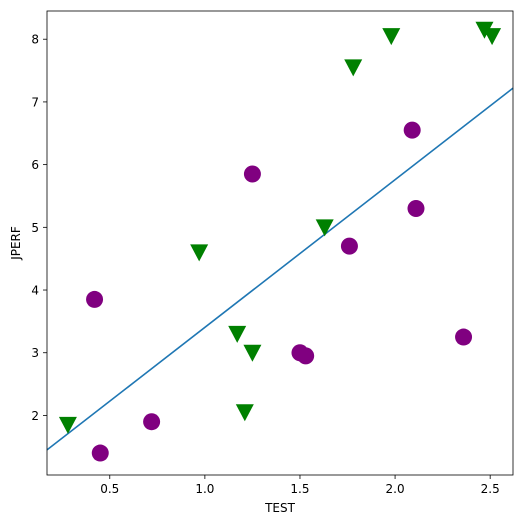 The width and height of the screenshot is (523, 525). What do you see at coordinates (35, 165) in the screenshot?
I see `y-tick-label: 6` at bounding box center [35, 165].